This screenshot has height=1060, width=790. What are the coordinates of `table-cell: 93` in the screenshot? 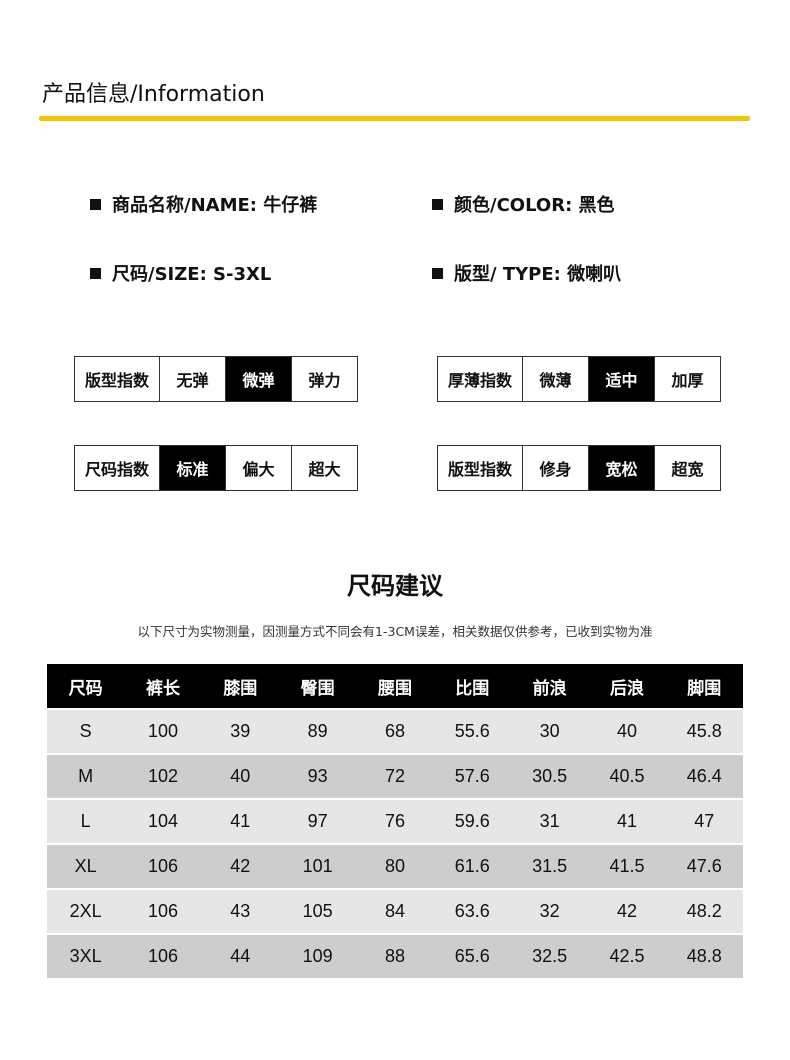 It's located at (317, 776).